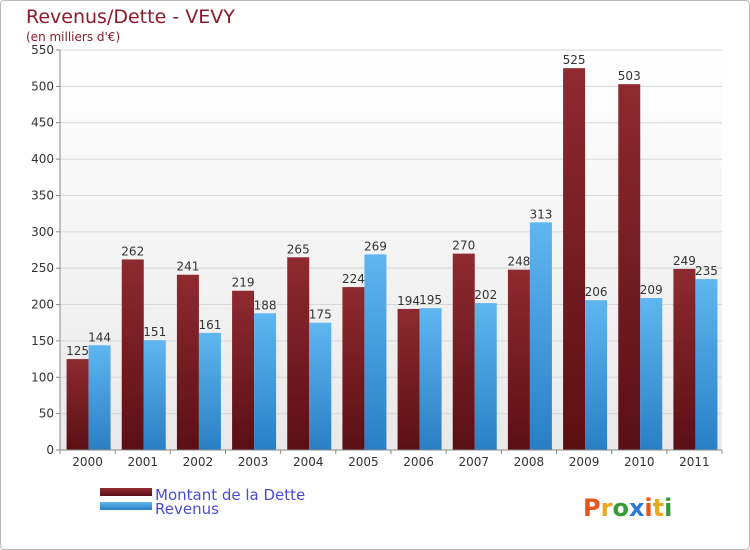 The image size is (750, 550). I want to click on proxiti-logo: Proxiti, so click(627, 508).